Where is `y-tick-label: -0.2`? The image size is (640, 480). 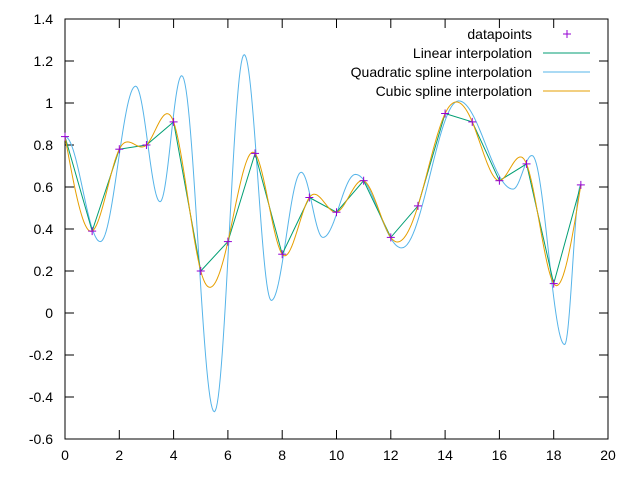 y-tick-label: -0.2 is located at coordinates (41, 355).